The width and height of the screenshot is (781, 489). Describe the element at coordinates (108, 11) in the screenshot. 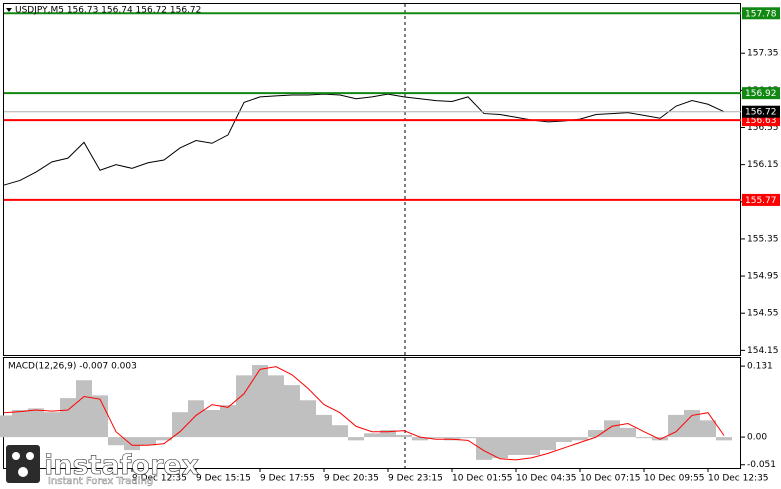

I see `chart-title: USDJPY,M5 156.73 156.74 156.72 156.72` at that location.